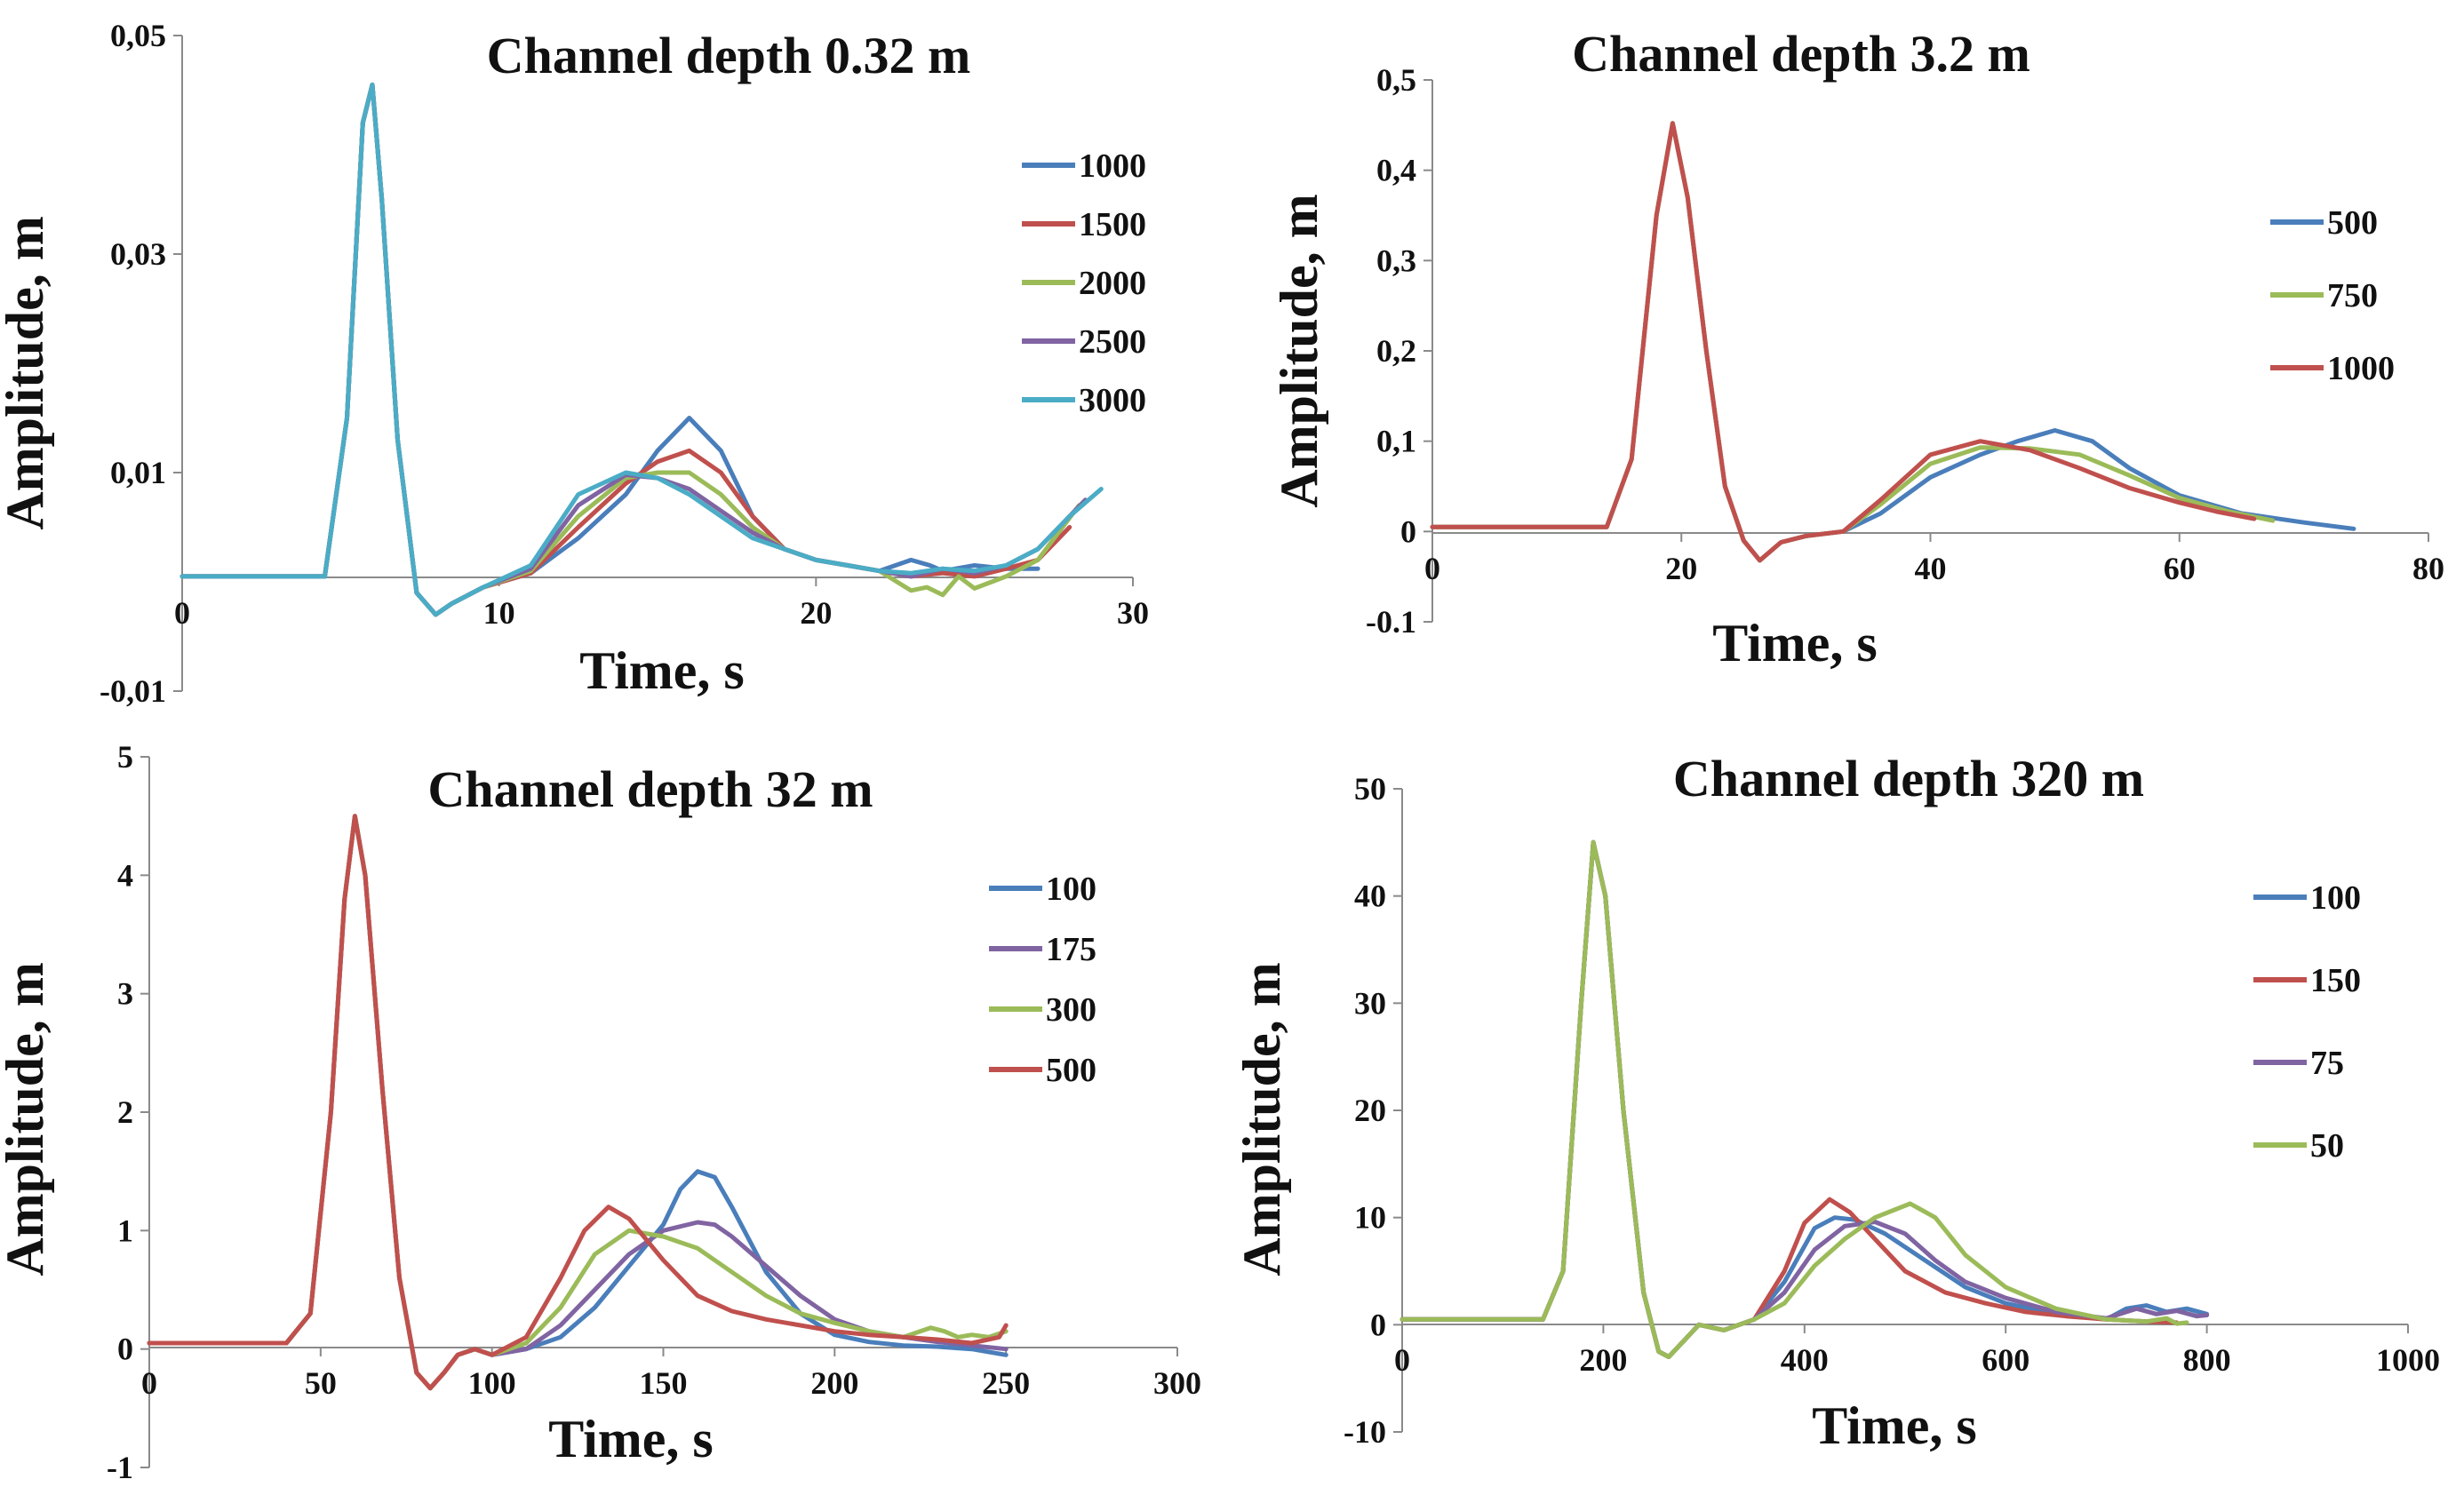 The image size is (2464, 1495). Describe the element at coordinates (2335, 980) in the screenshot. I see `legend-label: 150` at that location.